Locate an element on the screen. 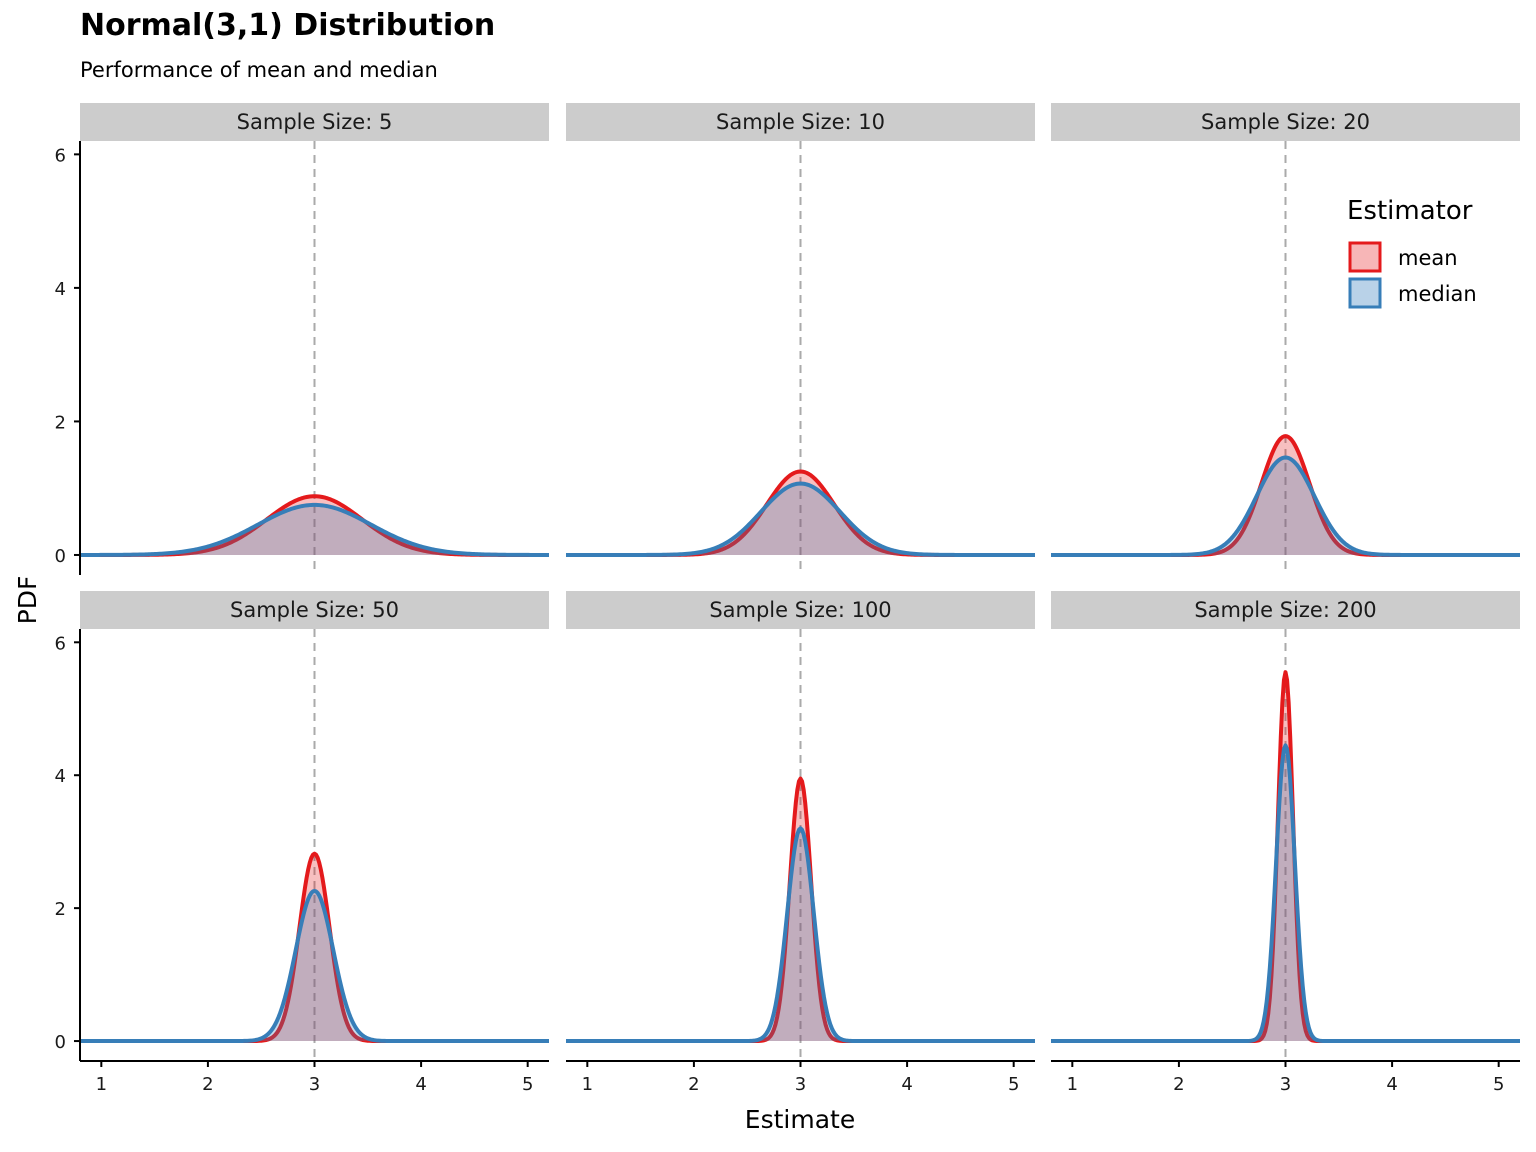 The height and width of the screenshot is (1152, 1536). facet-strip-label: Sample Size: 20 is located at coordinates (1285, 122).